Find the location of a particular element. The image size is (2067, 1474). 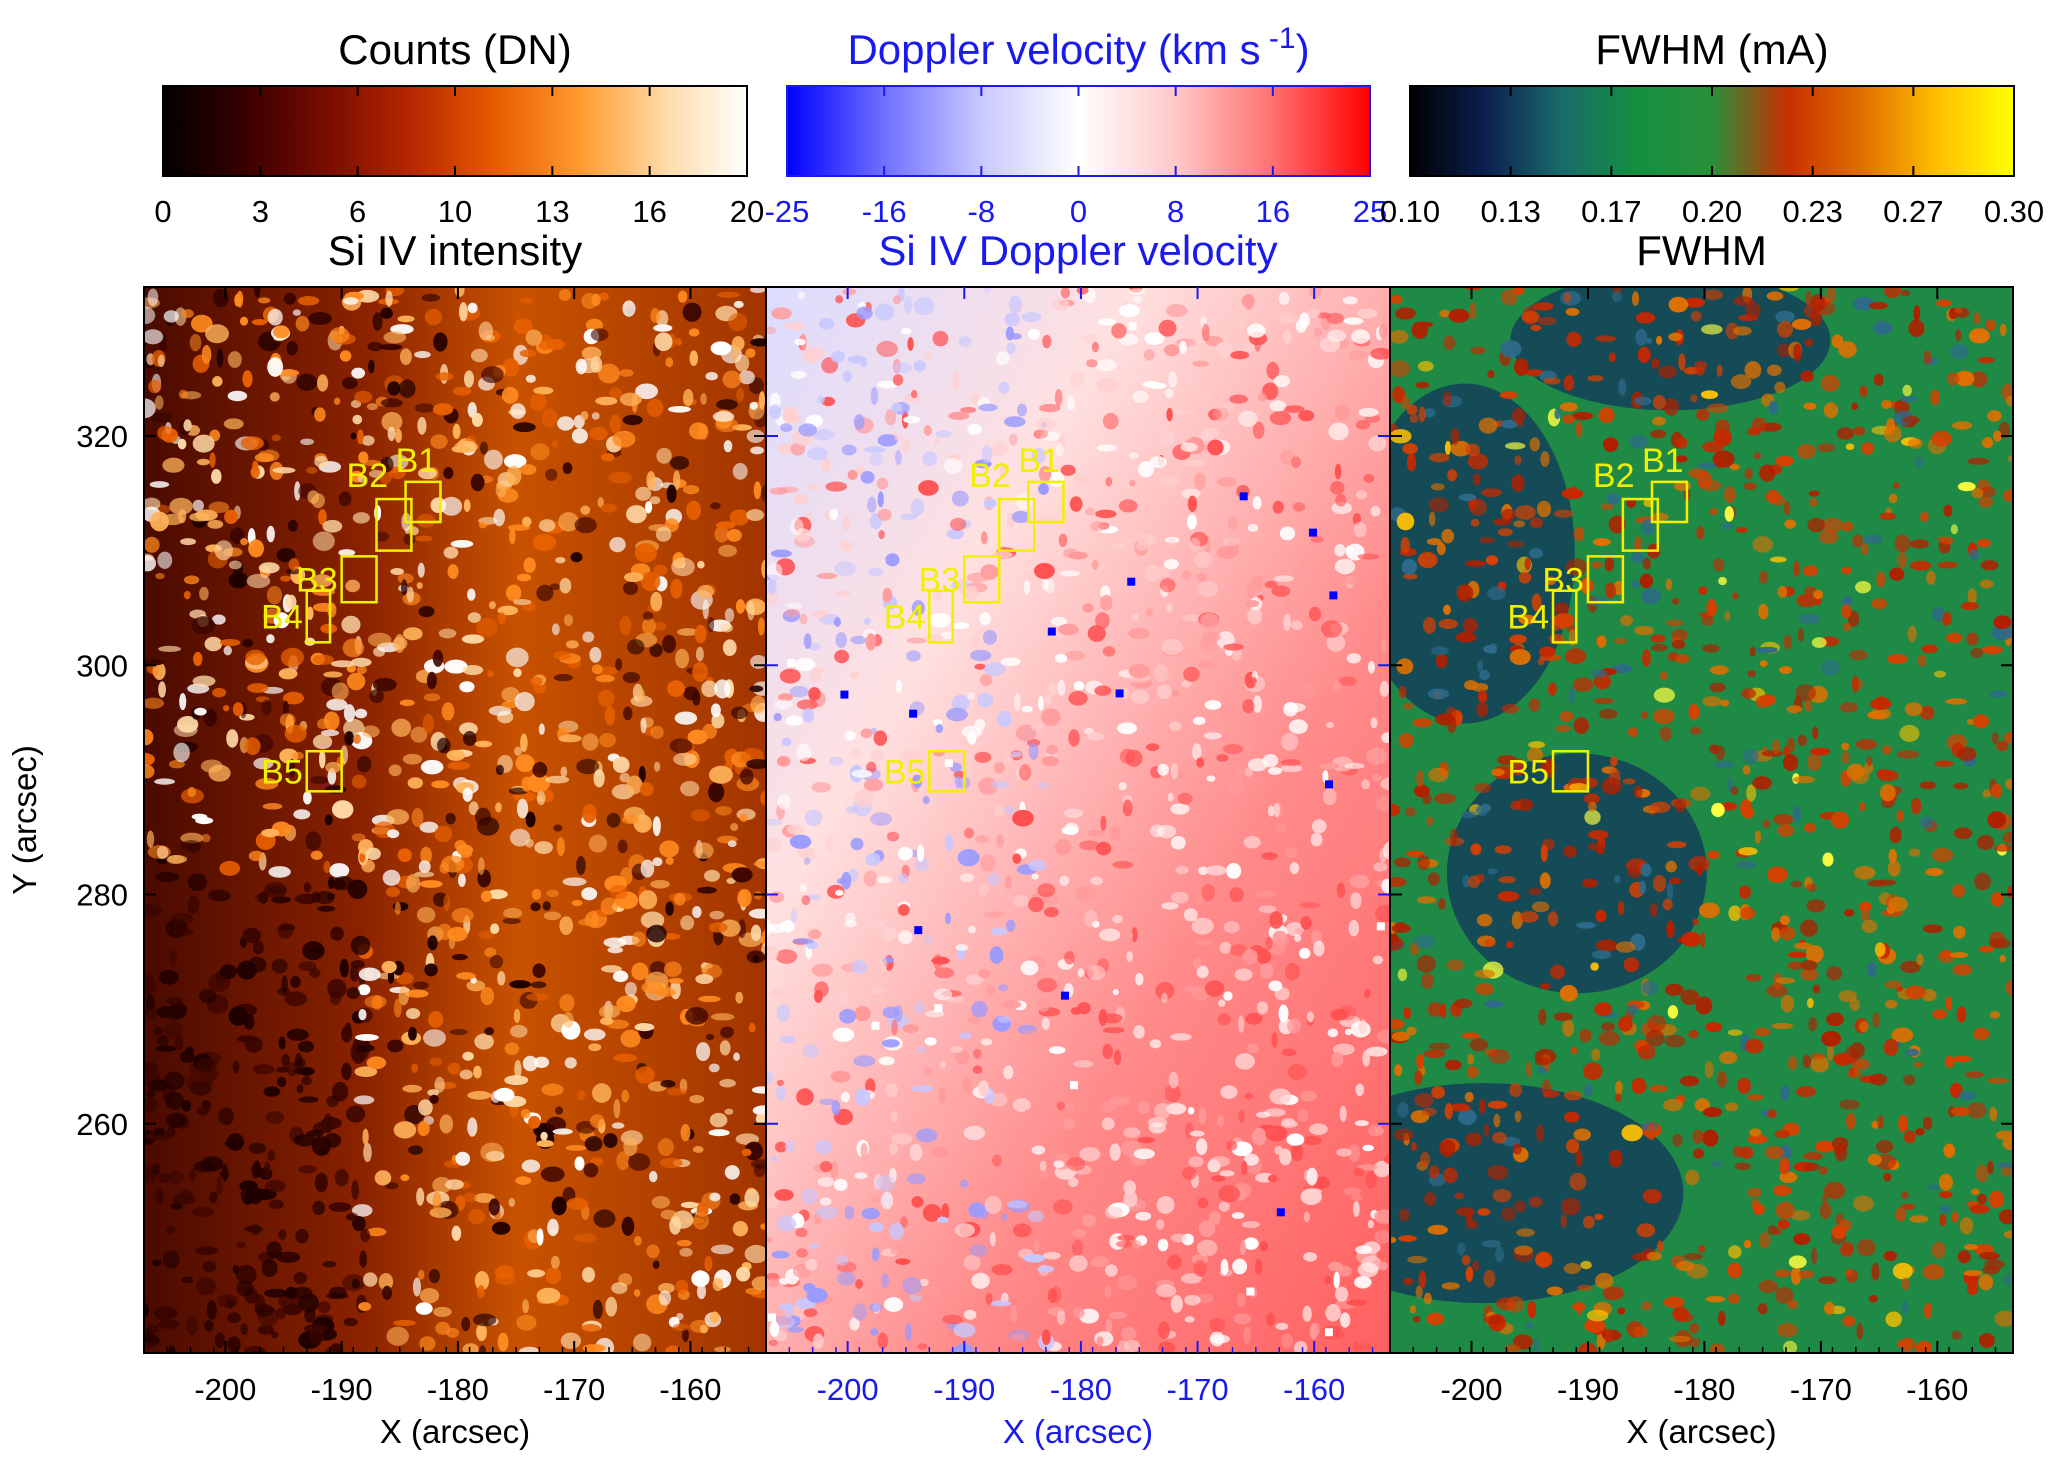

x-axis-label: X (arcsec) is located at coordinates (1078, 1431).